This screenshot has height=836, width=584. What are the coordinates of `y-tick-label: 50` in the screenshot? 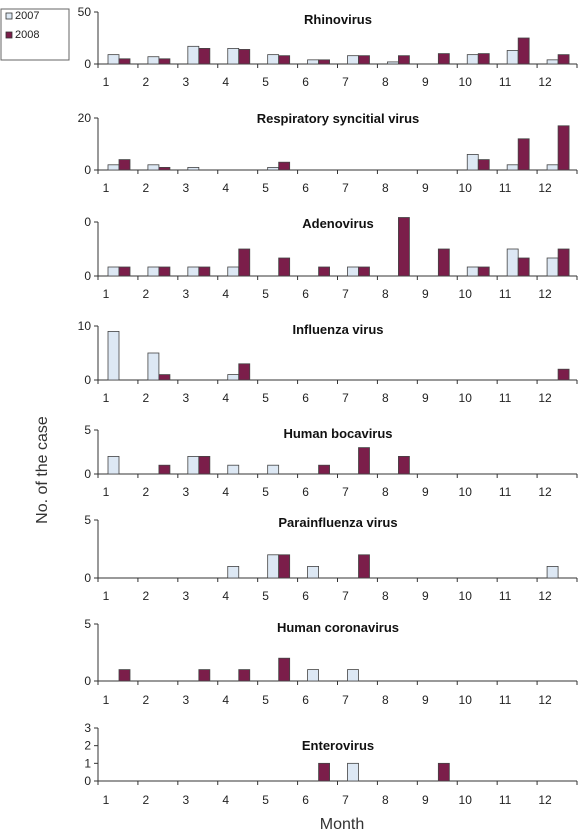 It's located at (85, 12).